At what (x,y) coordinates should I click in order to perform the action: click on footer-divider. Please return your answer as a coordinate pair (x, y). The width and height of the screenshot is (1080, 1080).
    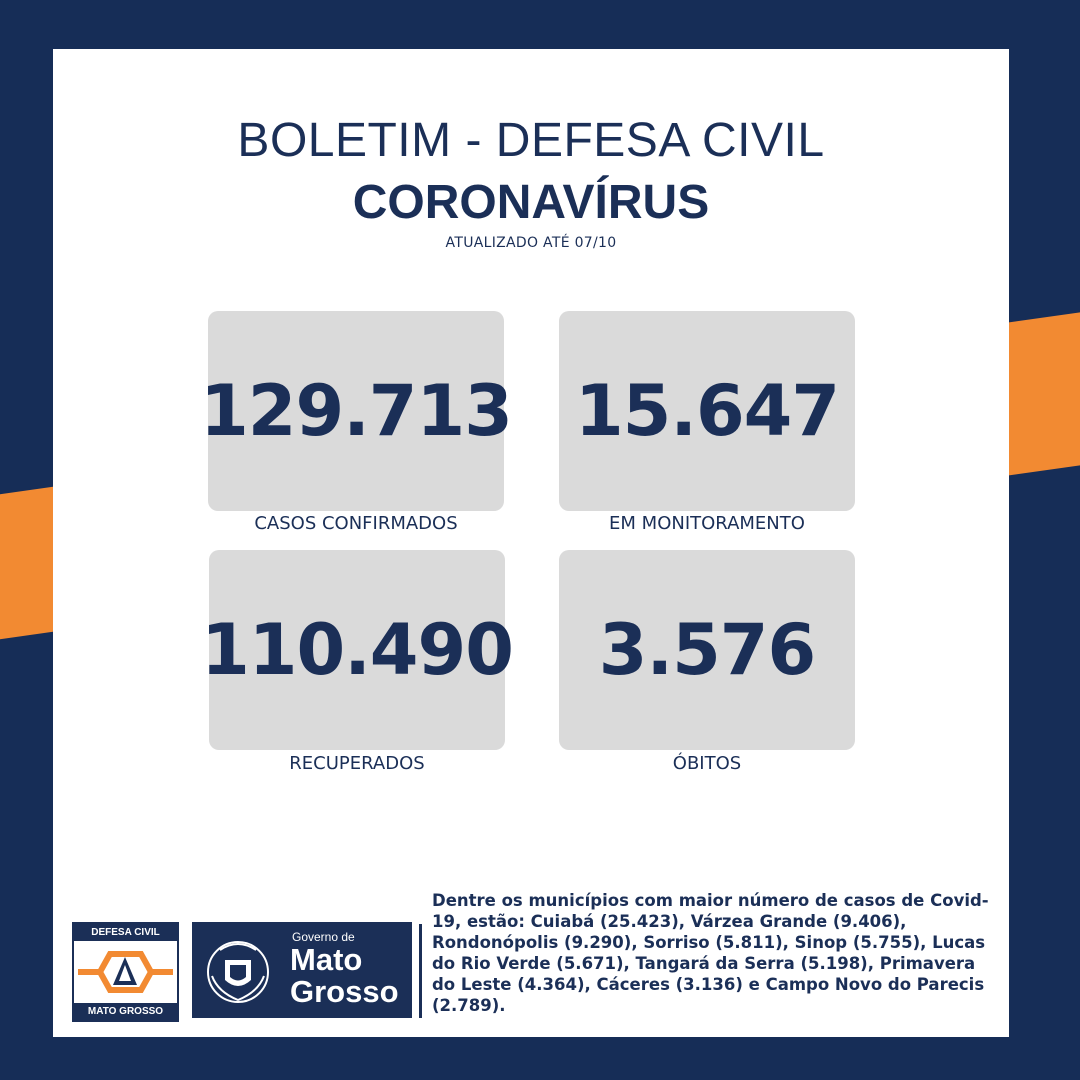
    Looking at the image, I should click on (420, 971).